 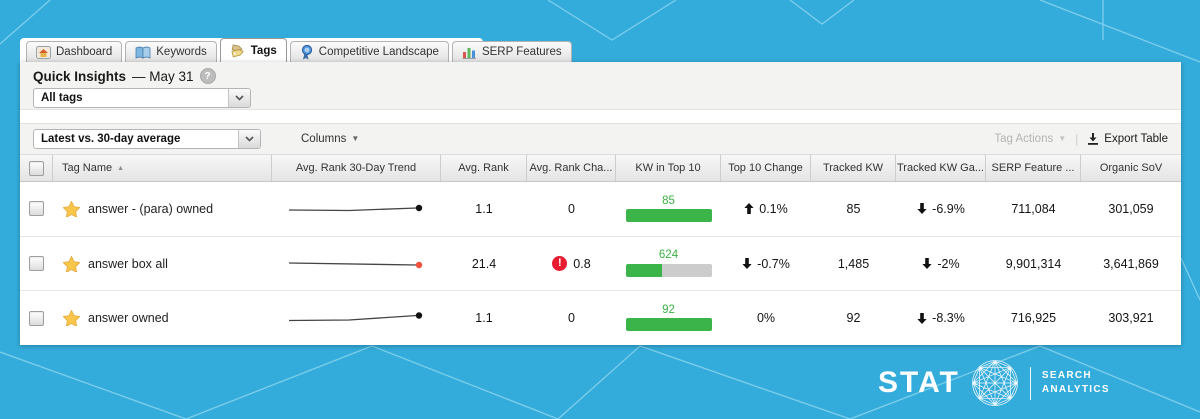 I want to click on column-header-tracked-kw: Tracked KW, so click(x=853, y=168).